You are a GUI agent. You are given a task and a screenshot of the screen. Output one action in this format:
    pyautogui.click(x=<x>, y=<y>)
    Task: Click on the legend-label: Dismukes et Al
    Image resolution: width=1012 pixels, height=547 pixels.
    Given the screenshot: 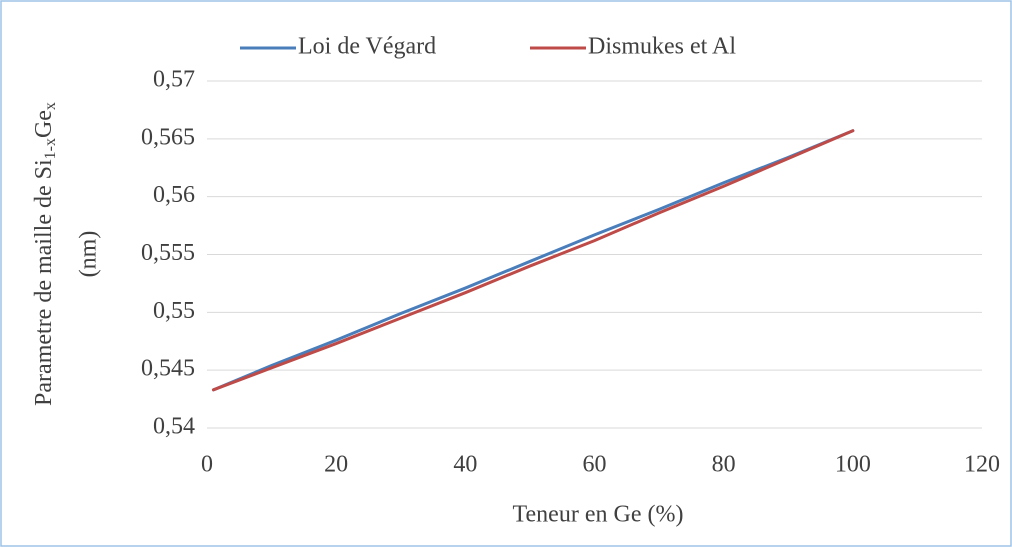 What is the action you would take?
    pyautogui.click(x=662, y=47)
    